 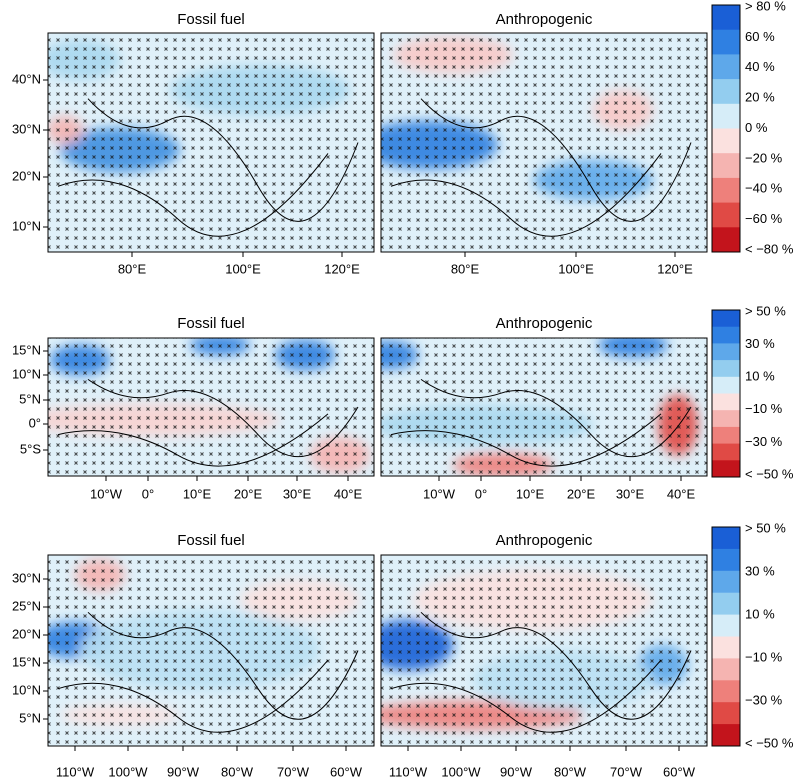 I want to click on colorbar-label: 60 %, so click(x=760, y=36).